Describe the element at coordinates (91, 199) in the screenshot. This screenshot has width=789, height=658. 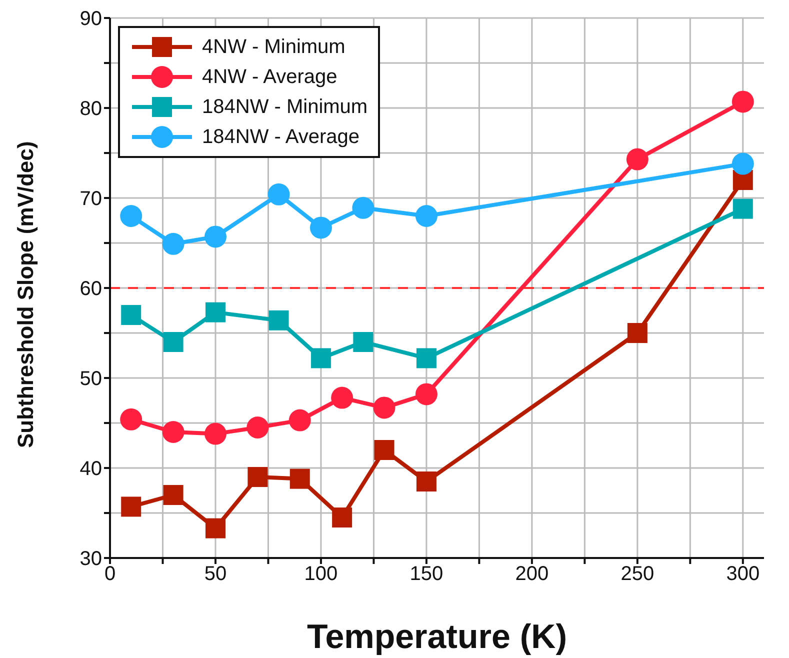
I see `y-tick-label: 70` at that location.